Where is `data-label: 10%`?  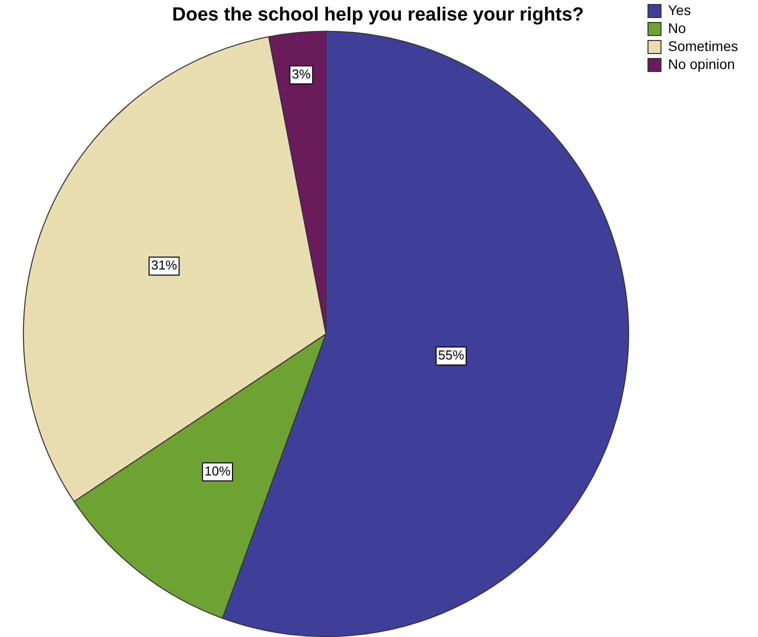 data-label: 10% is located at coordinates (217, 470).